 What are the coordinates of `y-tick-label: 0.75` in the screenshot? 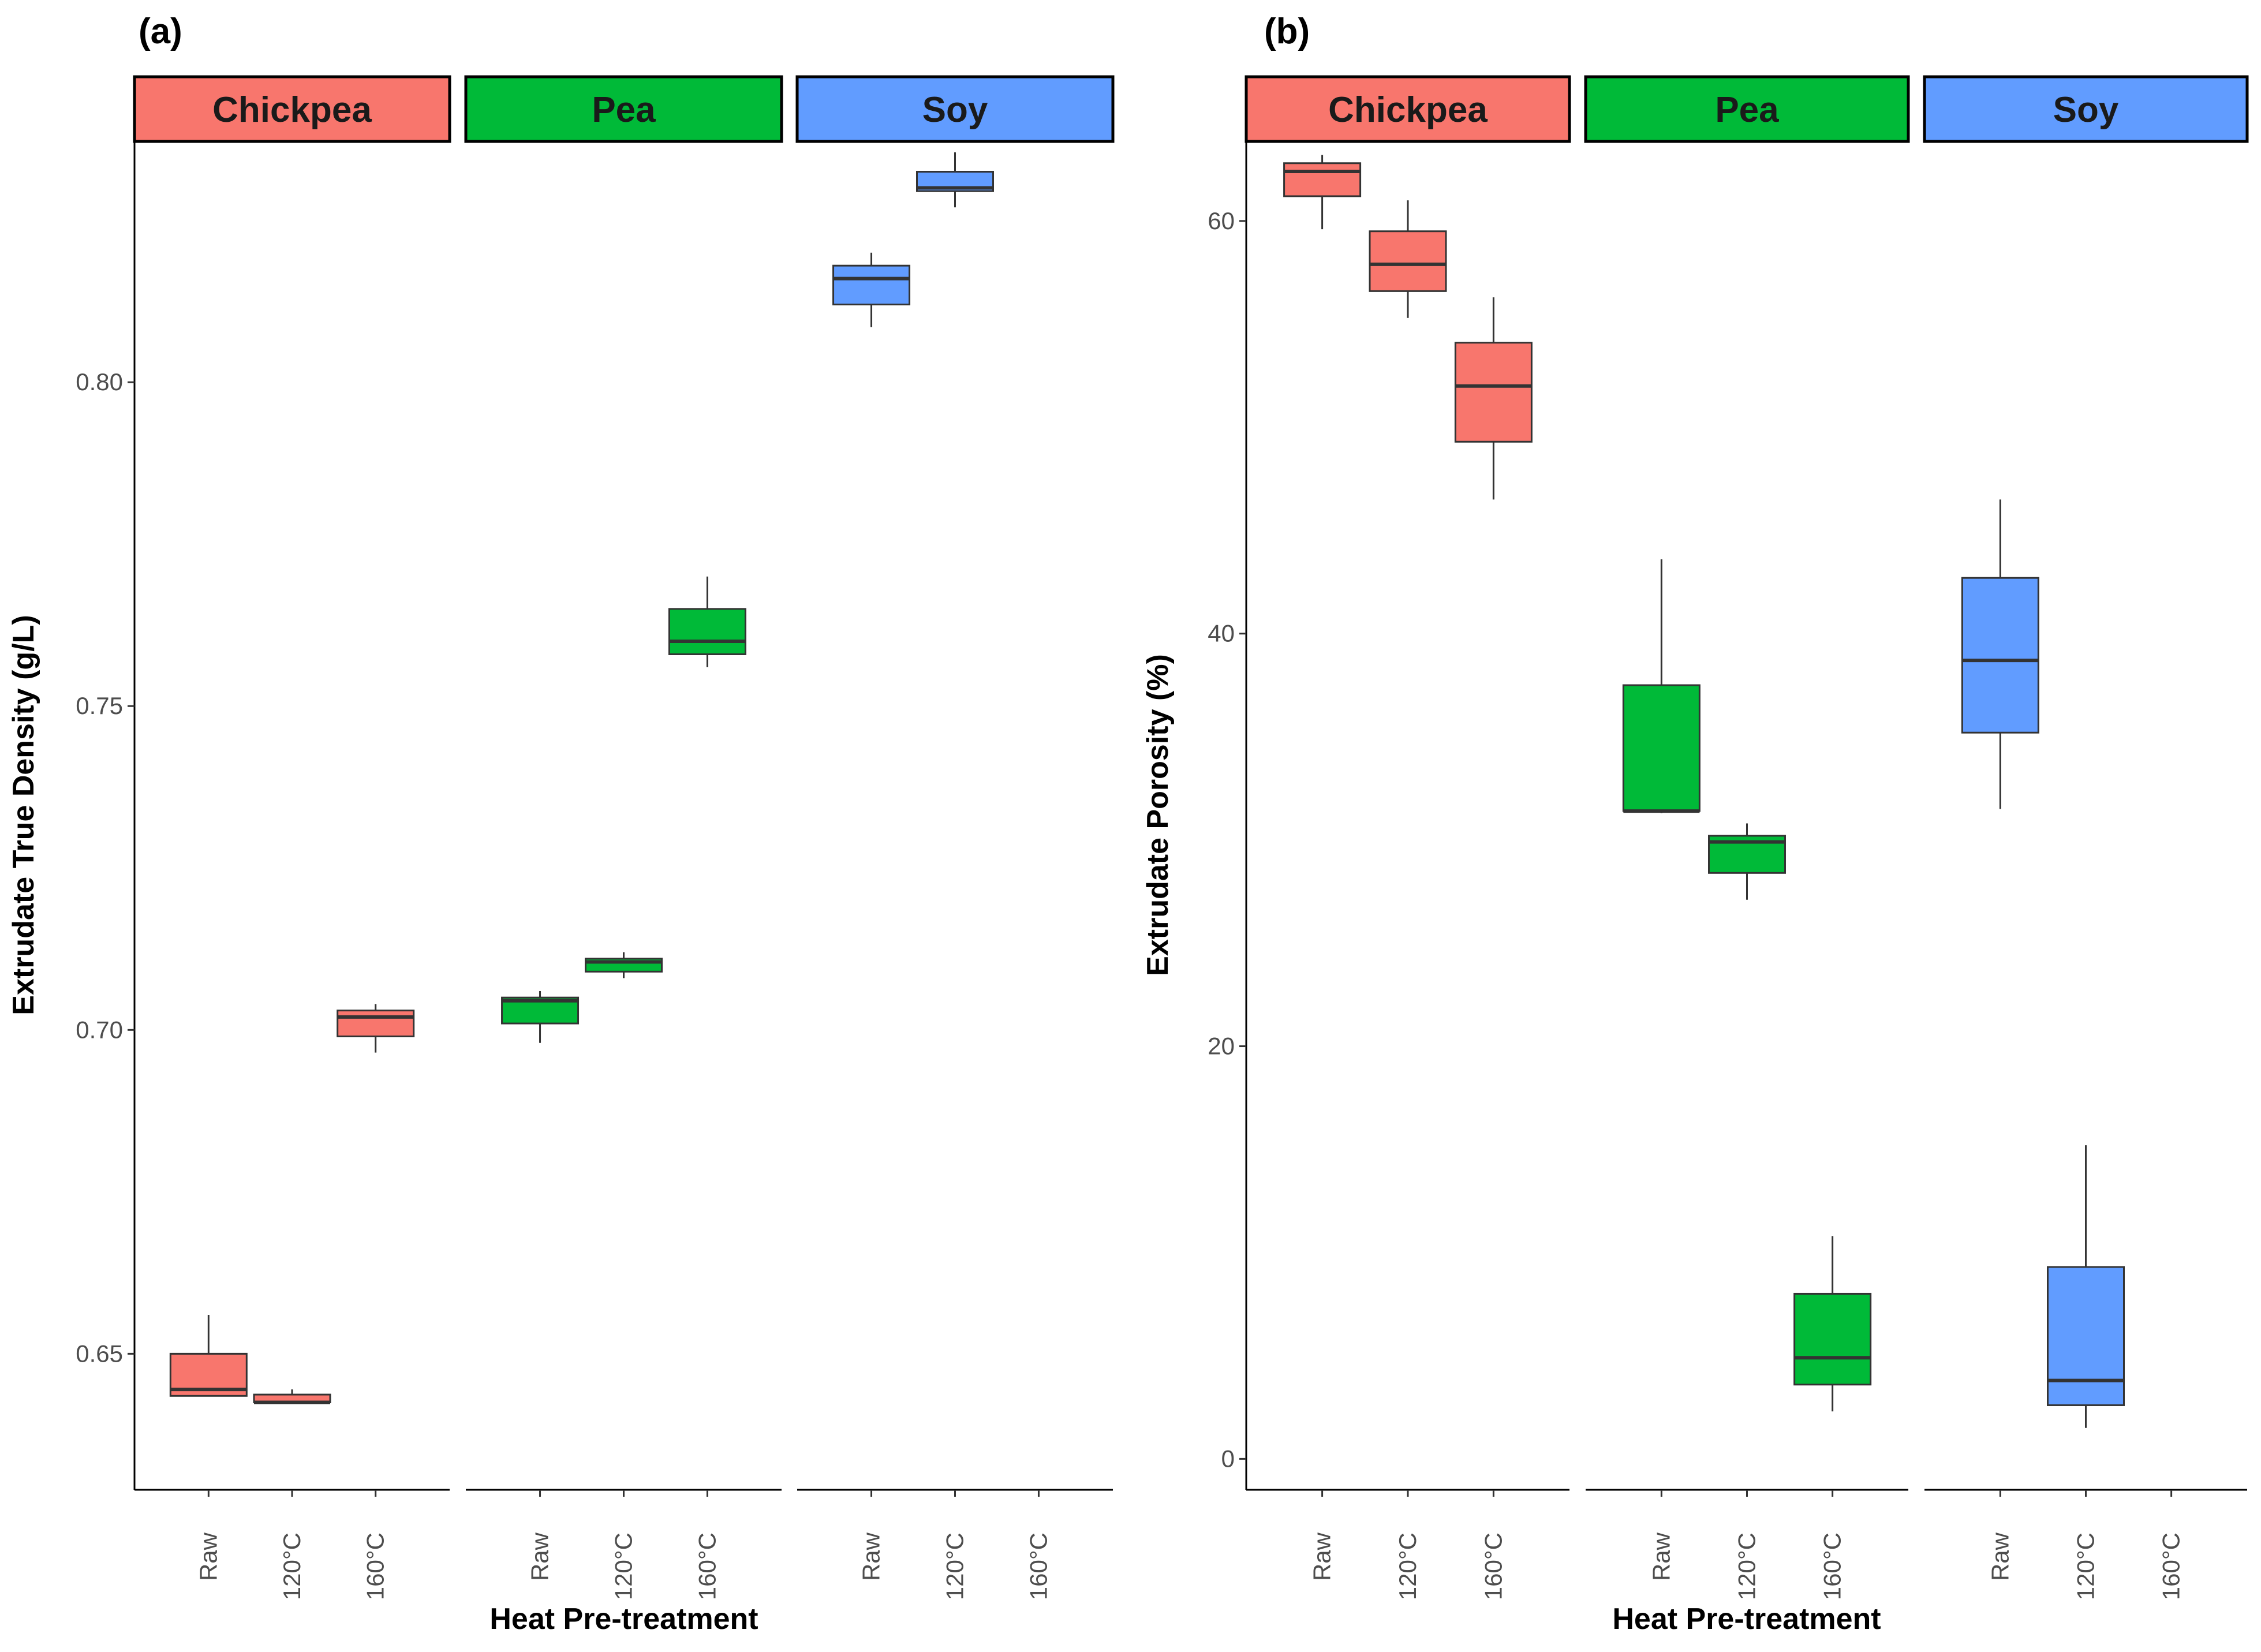 It's located at (99, 705).